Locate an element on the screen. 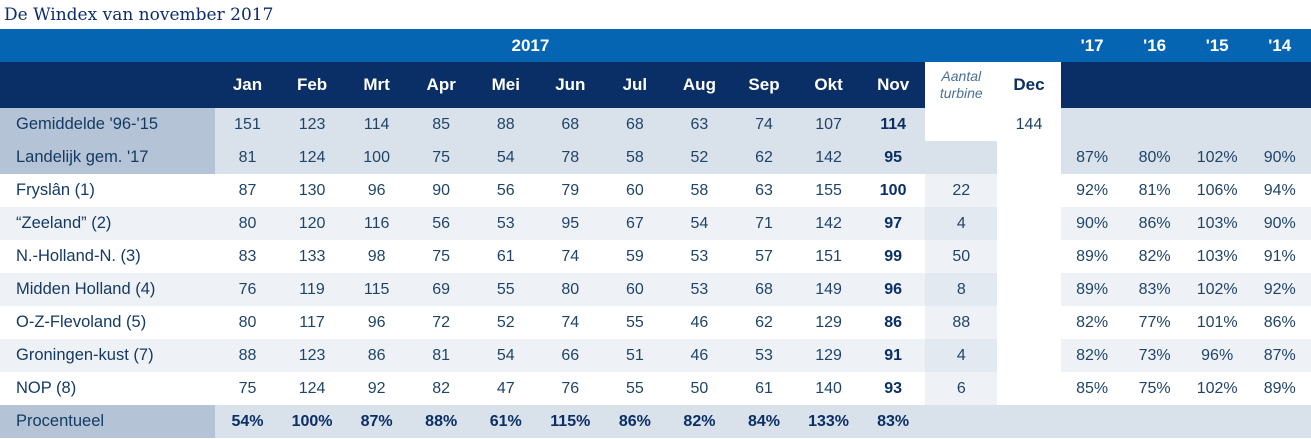 The height and width of the screenshot is (439, 1311). turbine-count: 50 is located at coordinates (961, 256).